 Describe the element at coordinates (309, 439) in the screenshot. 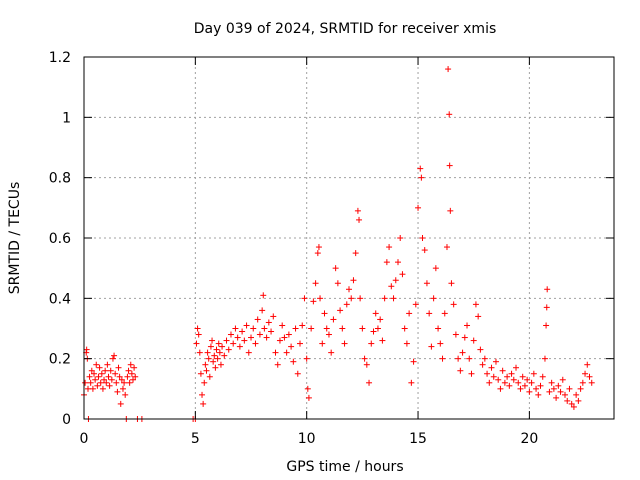

I see `x-tick-labels: 0 5 10 15 20` at that location.